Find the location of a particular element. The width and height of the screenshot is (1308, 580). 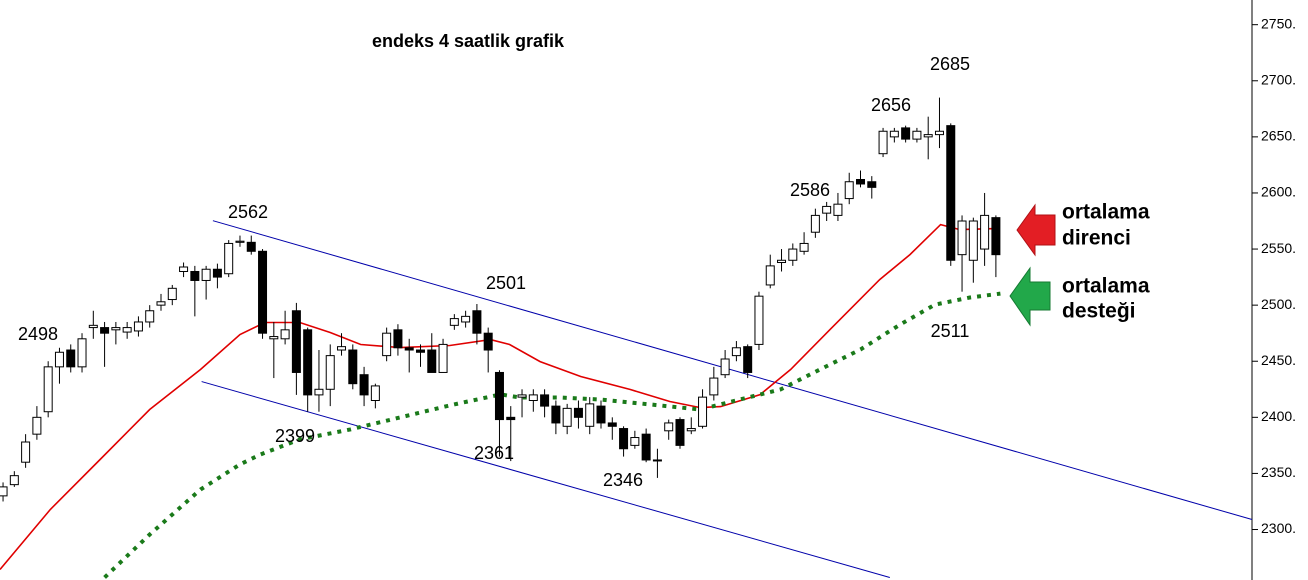

resistance-arrow is located at coordinates (1036, 230).